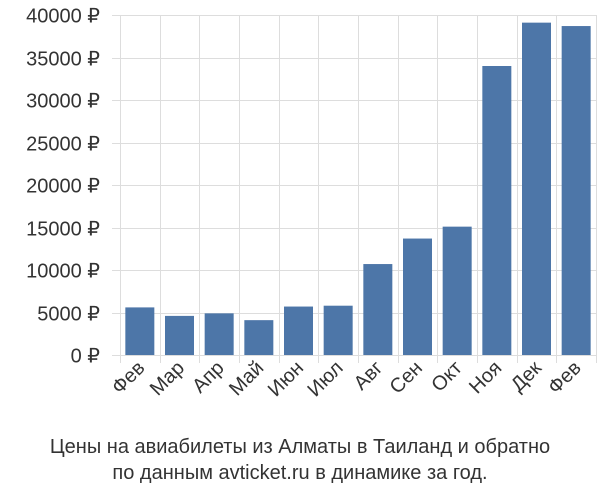 This screenshot has width=600, height=500. I want to click on x-tick-label: Авг, so click(369, 376).